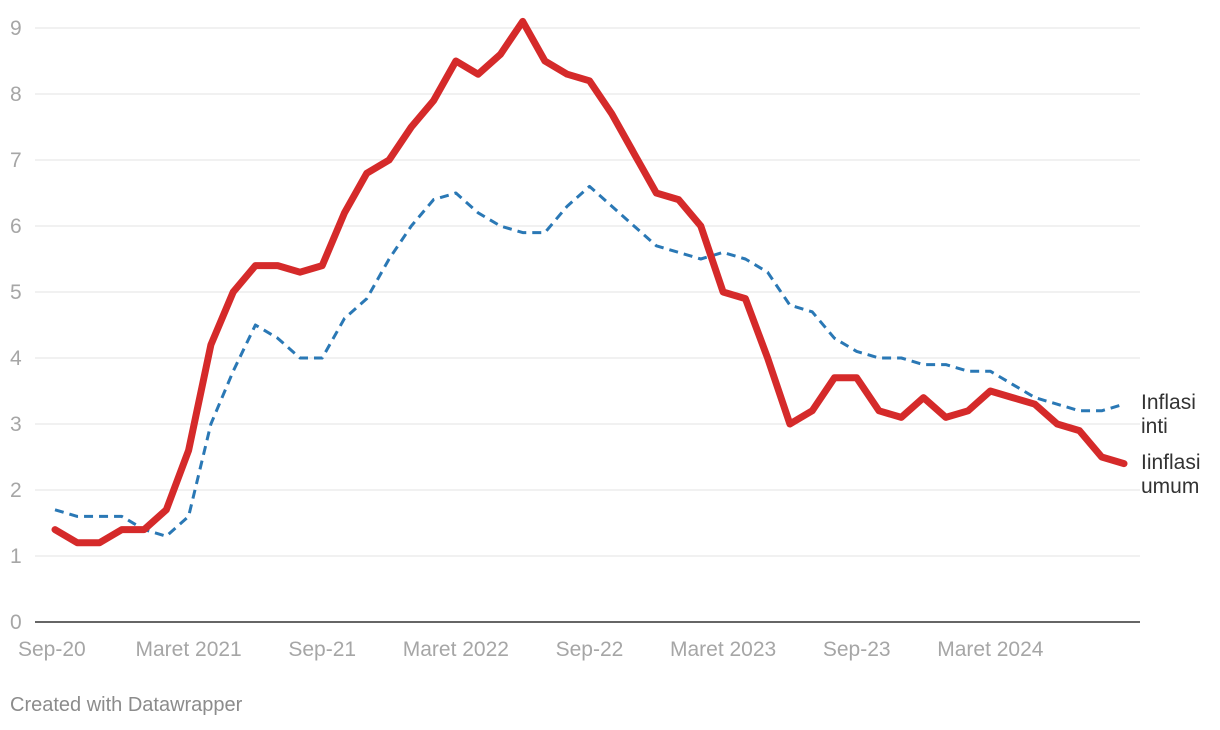 This screenshot has width=1220, height=730. What do you see at coordinates (16, 28) in the screenshot?
I see `y-tick-label-9: 9` at bounding box center [16, 28].